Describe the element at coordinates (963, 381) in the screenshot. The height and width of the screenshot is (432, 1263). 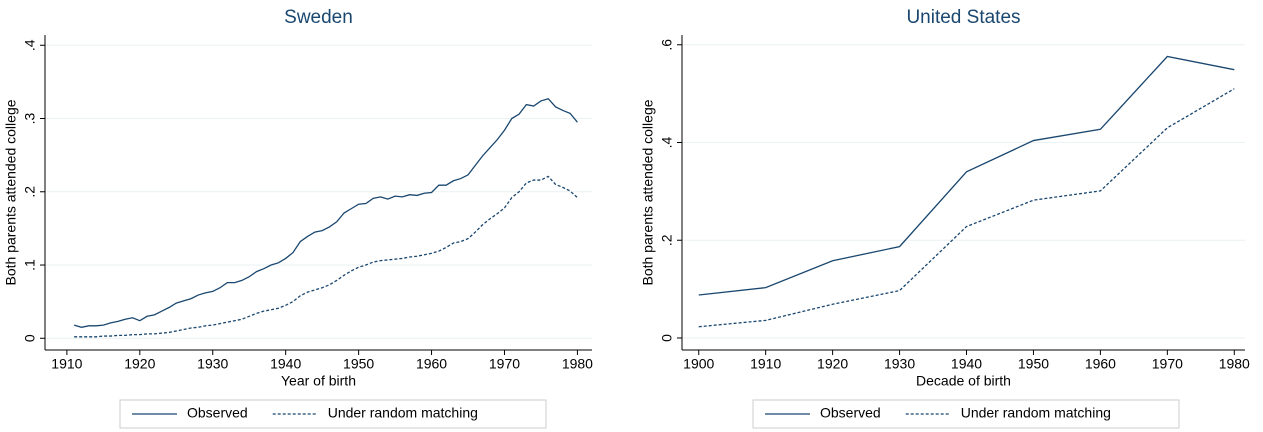
I see `x-axis-title: Decade of birth` at that location.